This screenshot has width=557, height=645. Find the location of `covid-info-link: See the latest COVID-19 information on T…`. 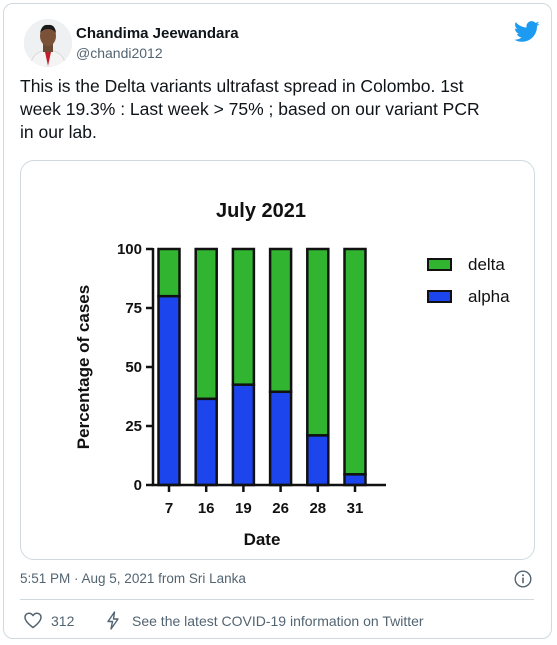

covid-info-link: See the latest COVID-19 information on T… is located at coordinates (278, 621).